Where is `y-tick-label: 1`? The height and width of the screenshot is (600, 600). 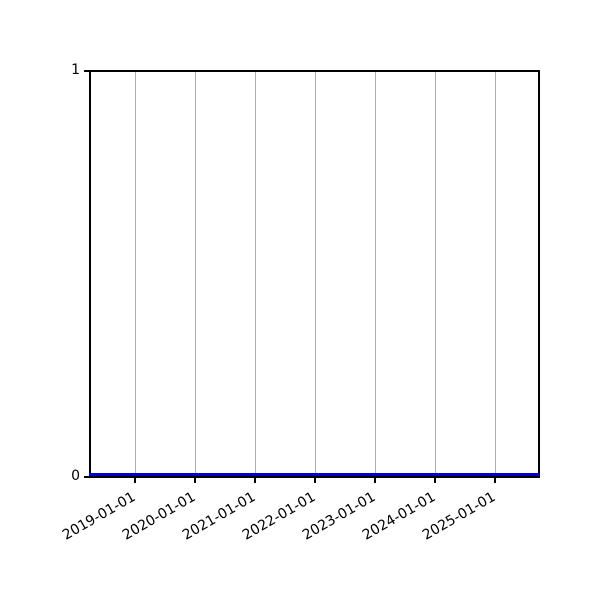 y-tick-label: 1 is located at coordinates (75, 70).